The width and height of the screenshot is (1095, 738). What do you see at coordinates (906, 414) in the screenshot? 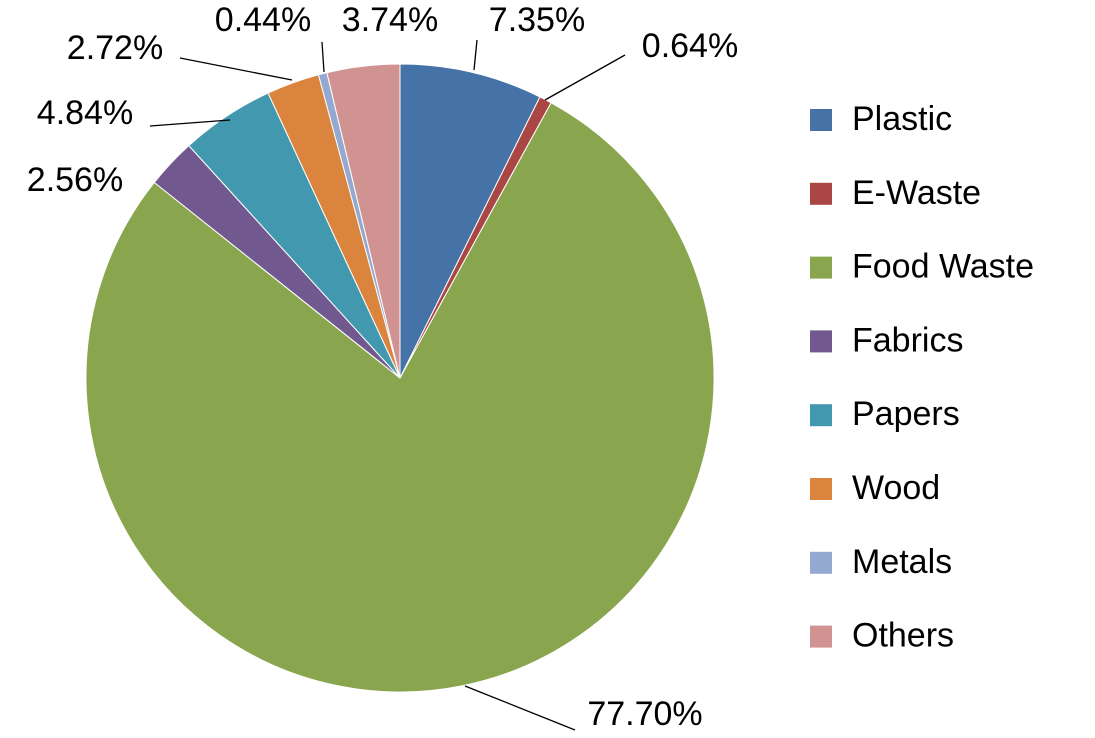
I see `legend-label: Papers` at bounding box center [906, 414].